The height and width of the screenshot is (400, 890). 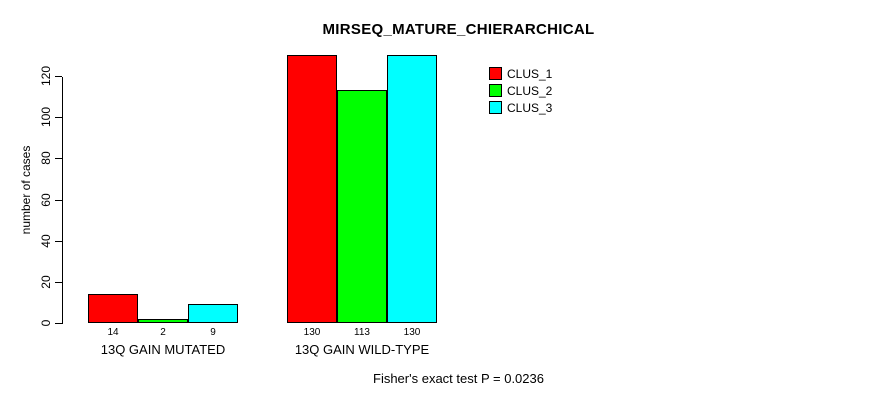 I want to click on chart-title: MIRSEQ_MATURE_CHIERARCHICAL, so click(x=458, y=29).